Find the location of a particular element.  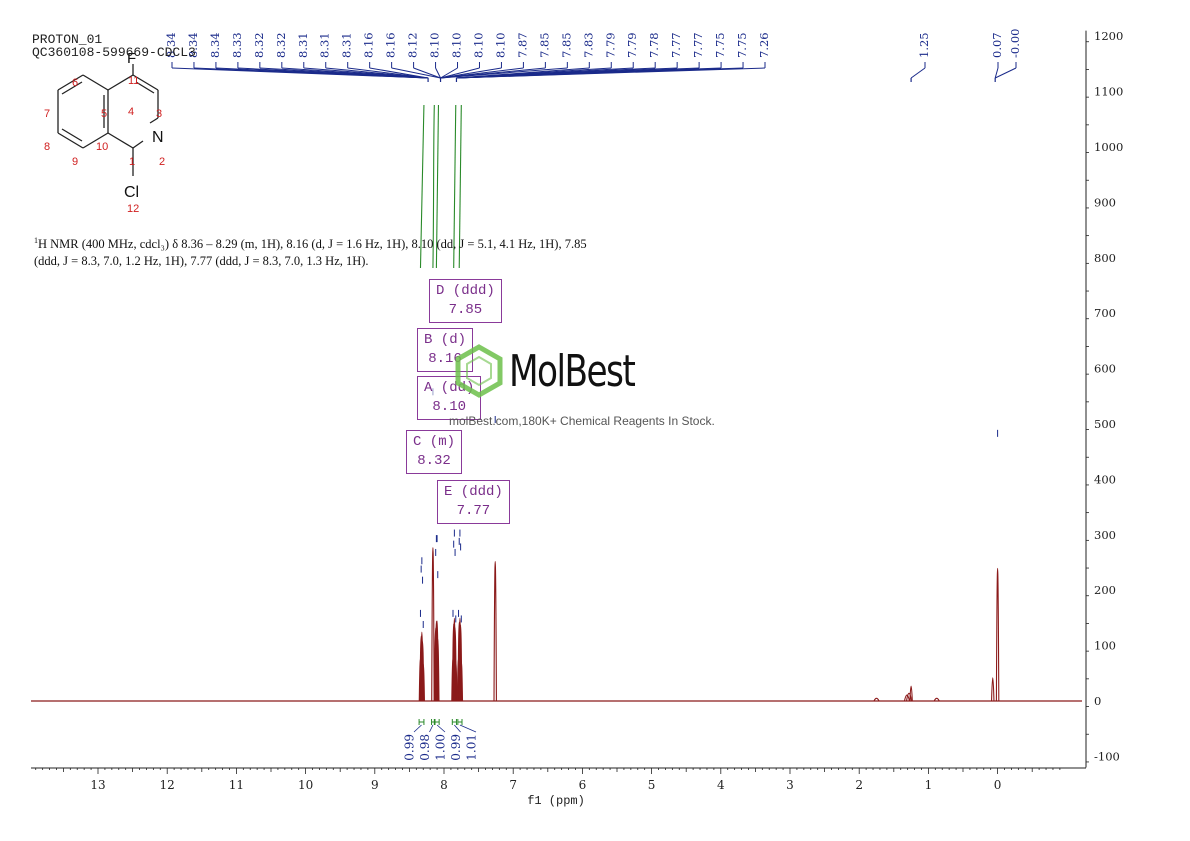

multiplet-box-a: A (dd) 8.10 is located at coordinates (449, 398).